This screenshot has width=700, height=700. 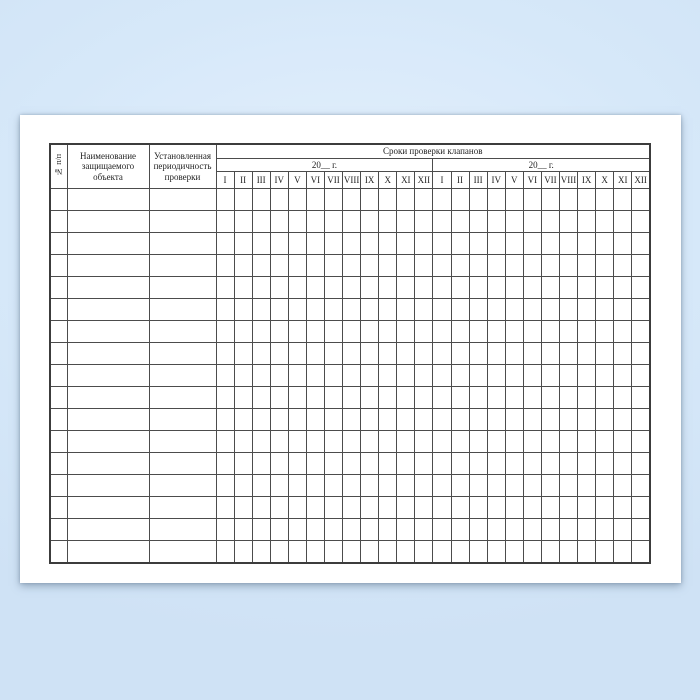 What do you see at coordinates (261, 180) in the screenshot?
I see `month-header-cell: III` at bounding box center [261, 180].